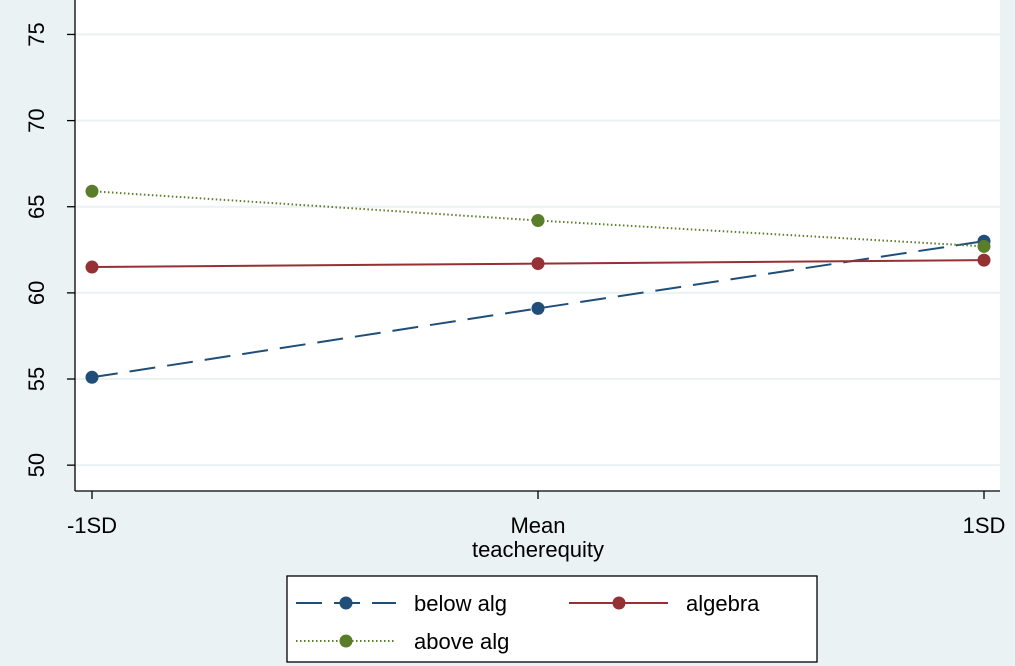 The height and width of the screenshot is (666, 1015). What do you see at coordinates (461, 641) in the screenshot?
I see `legend-label: above alg` at bounding box center [461, 641].